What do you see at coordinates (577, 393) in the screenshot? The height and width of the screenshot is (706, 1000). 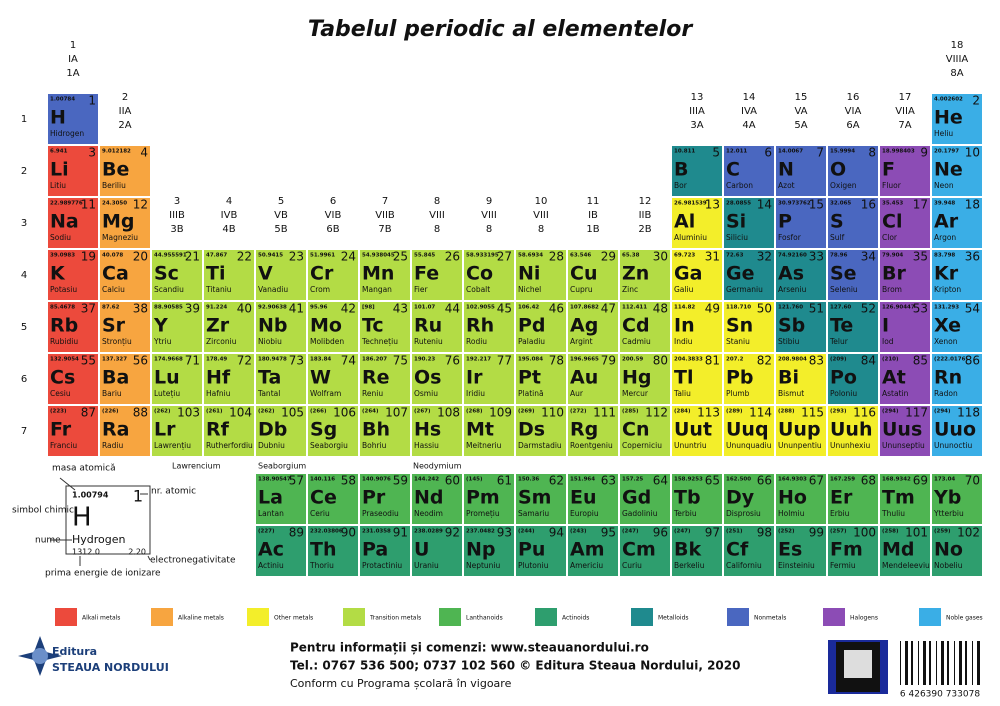 I see `element-name: Aur` at bounding box center [577, 393].